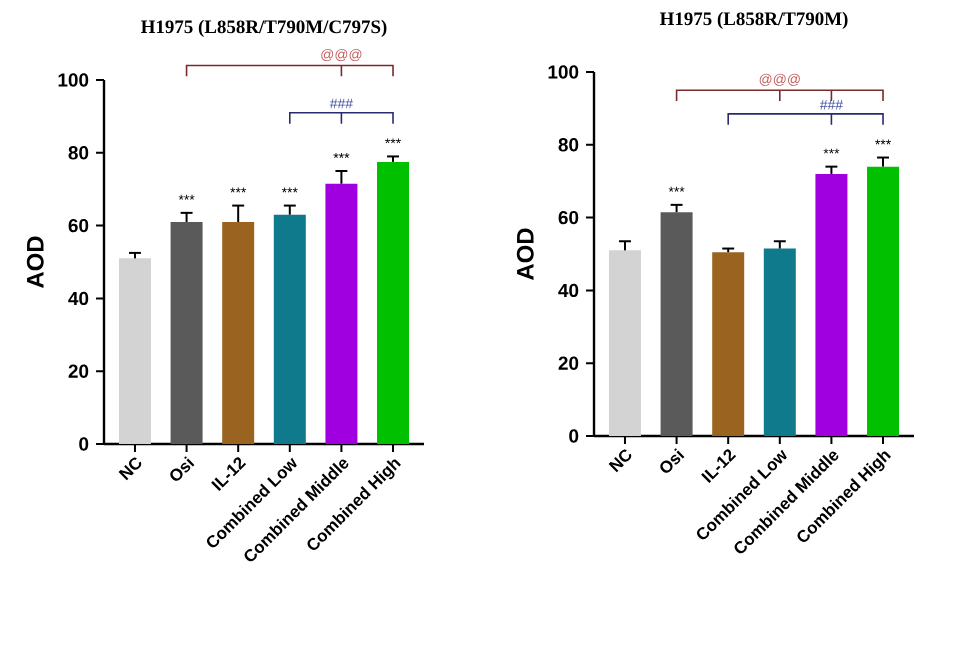 The image size is (970, 664). I want to click on chart-title: H1975 (L858R/T790M/C797S), so click(264, 28).